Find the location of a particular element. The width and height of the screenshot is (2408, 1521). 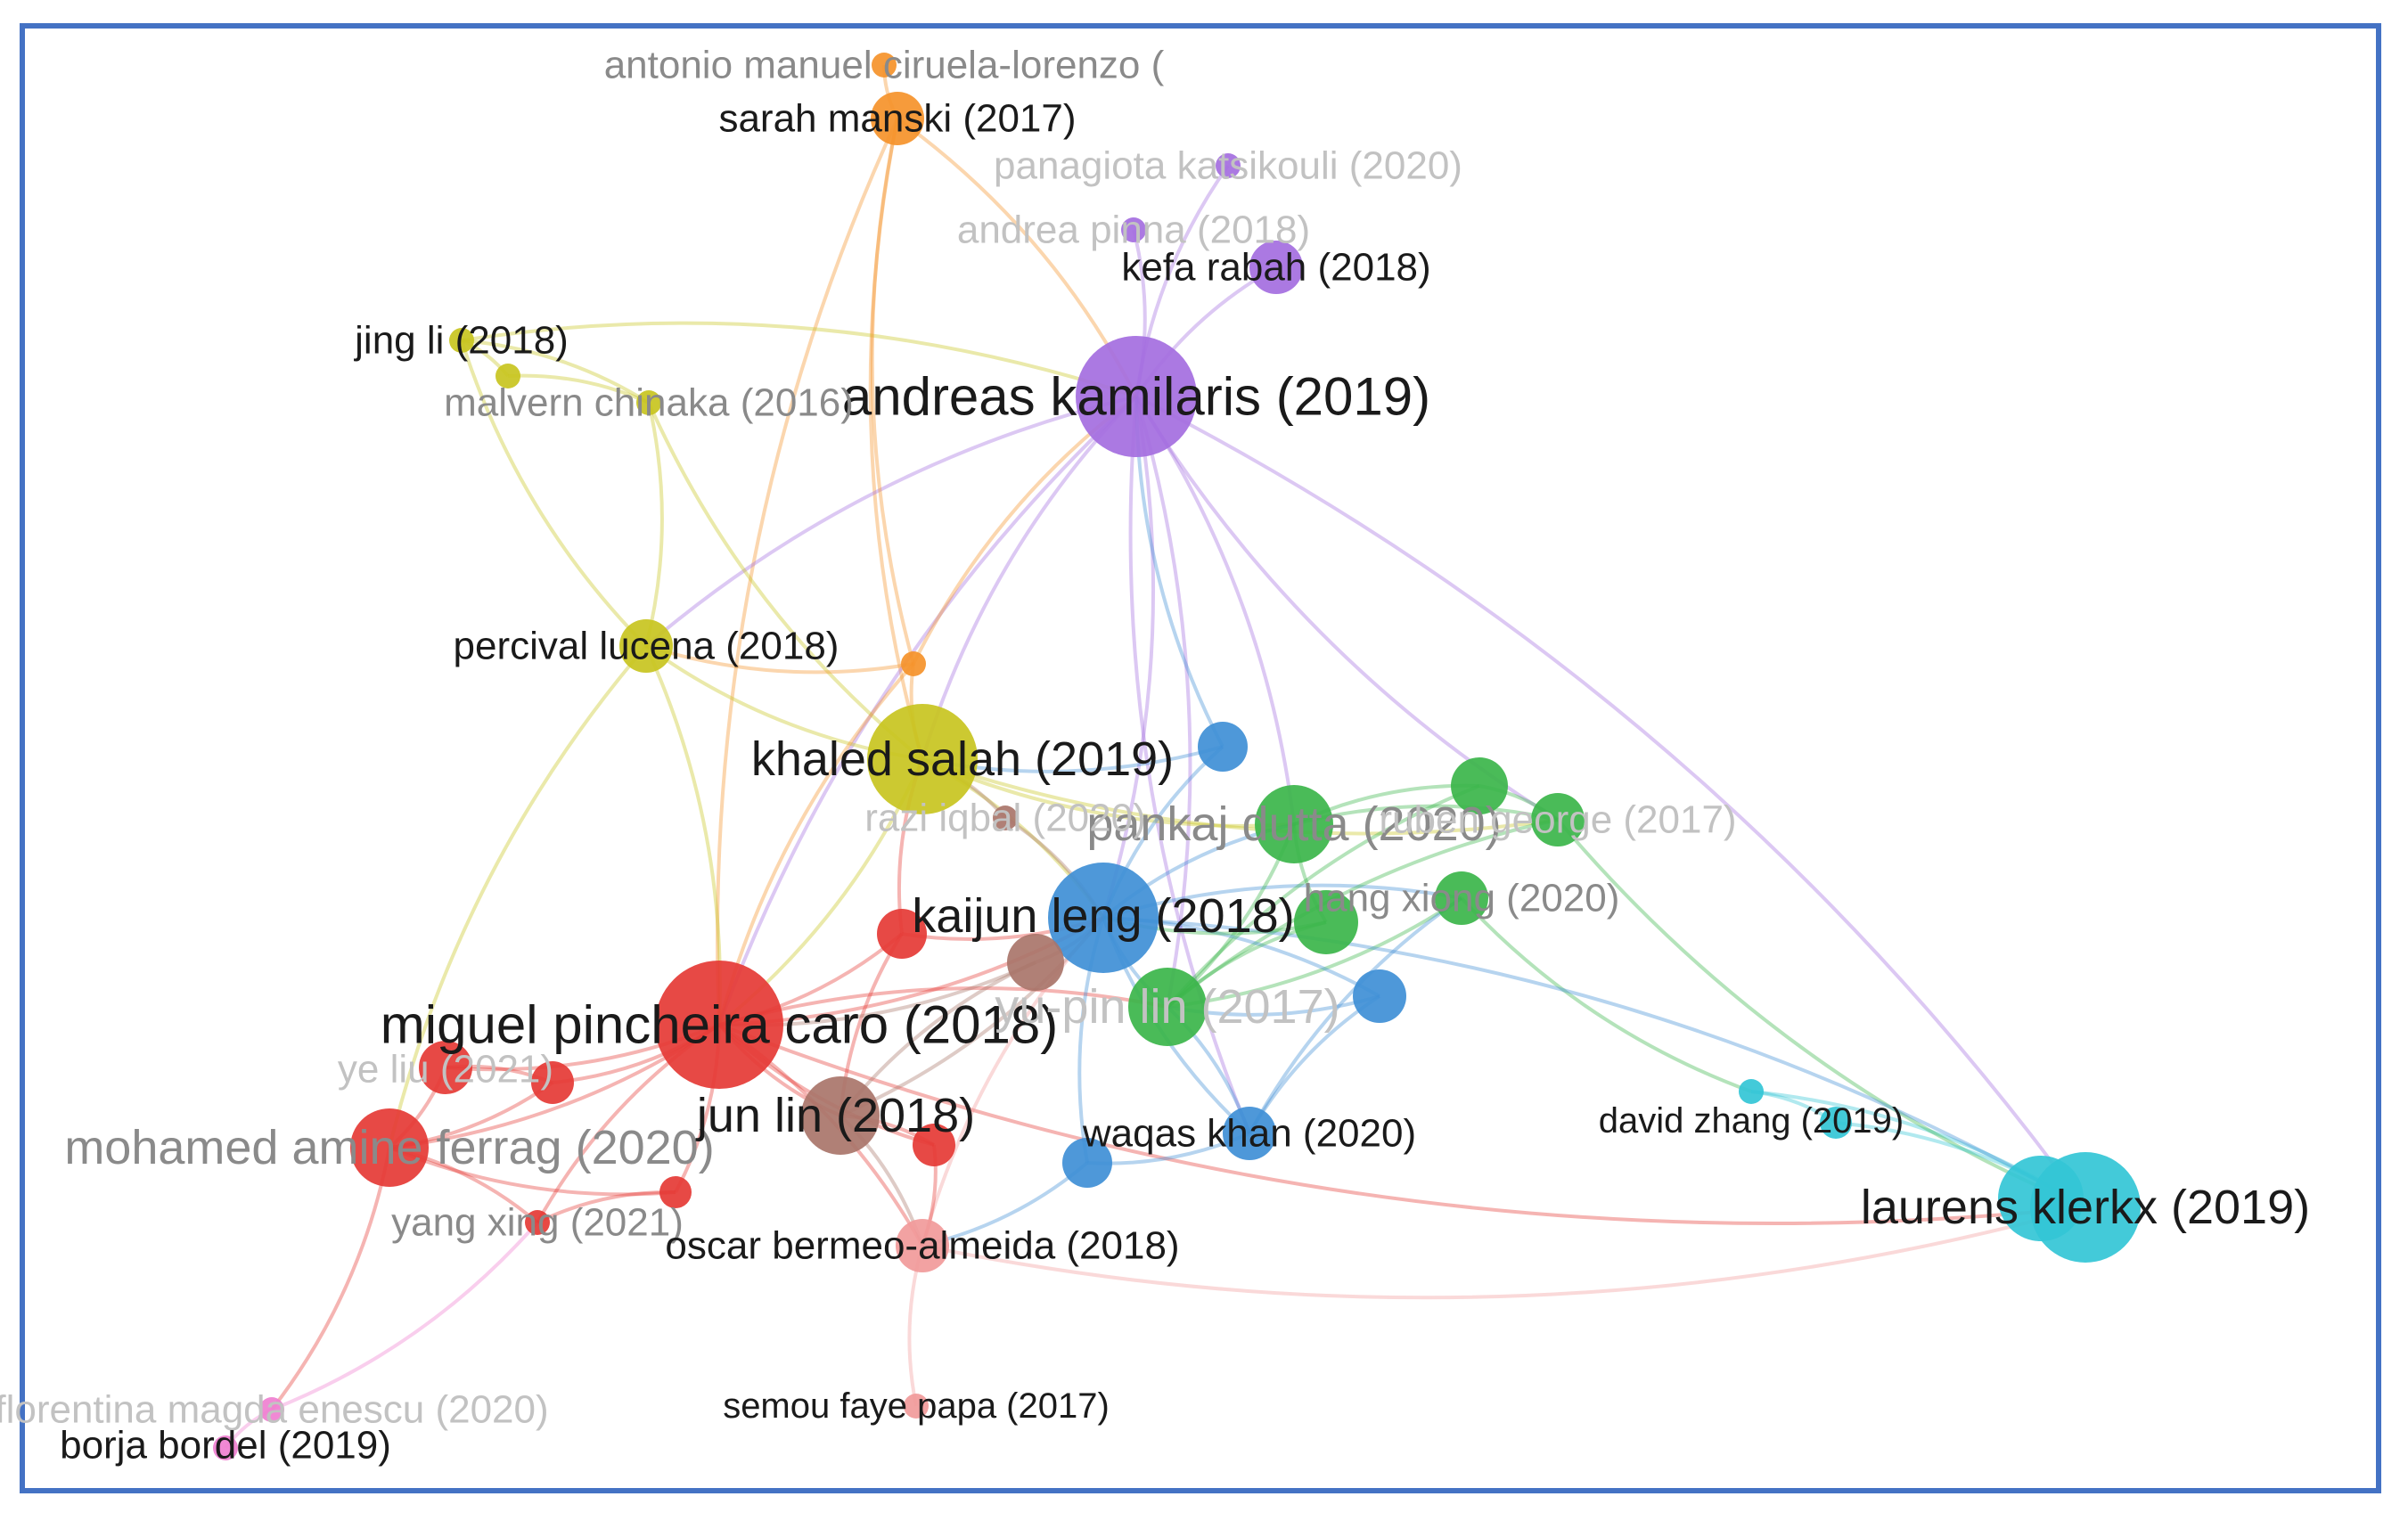

node-bordel is located at coordinates (225, 1447).